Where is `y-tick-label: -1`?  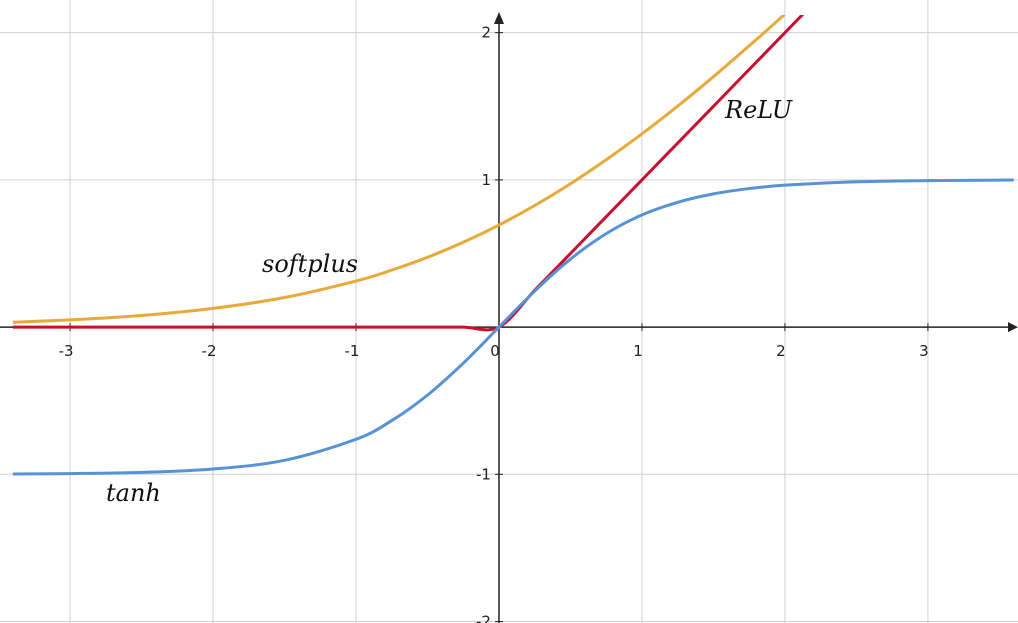 y-tick-label: -1 is located at coordinates (483, 474).